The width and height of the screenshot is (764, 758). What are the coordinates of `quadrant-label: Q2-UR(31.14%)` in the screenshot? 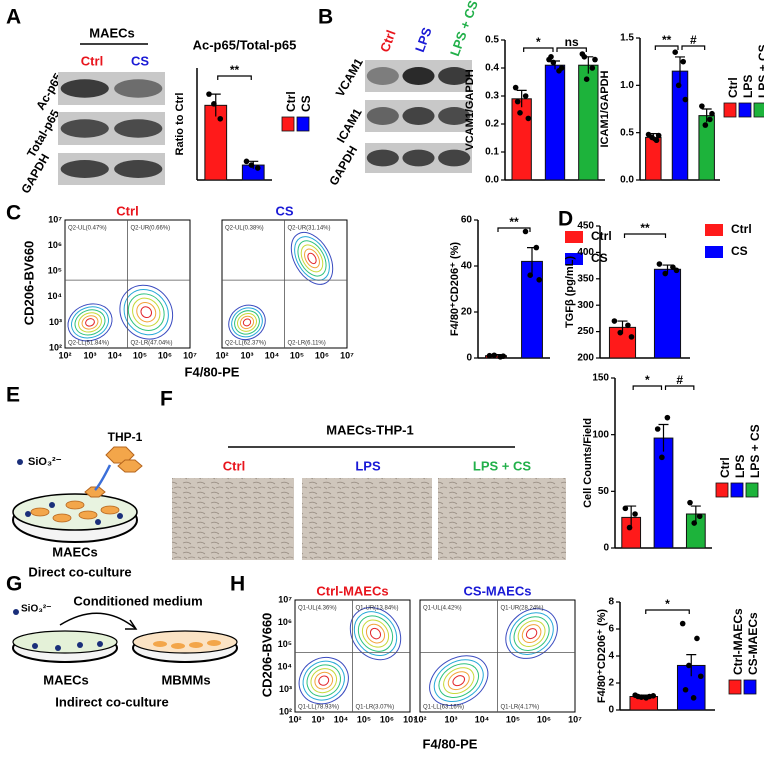 It's located at (309, 229).